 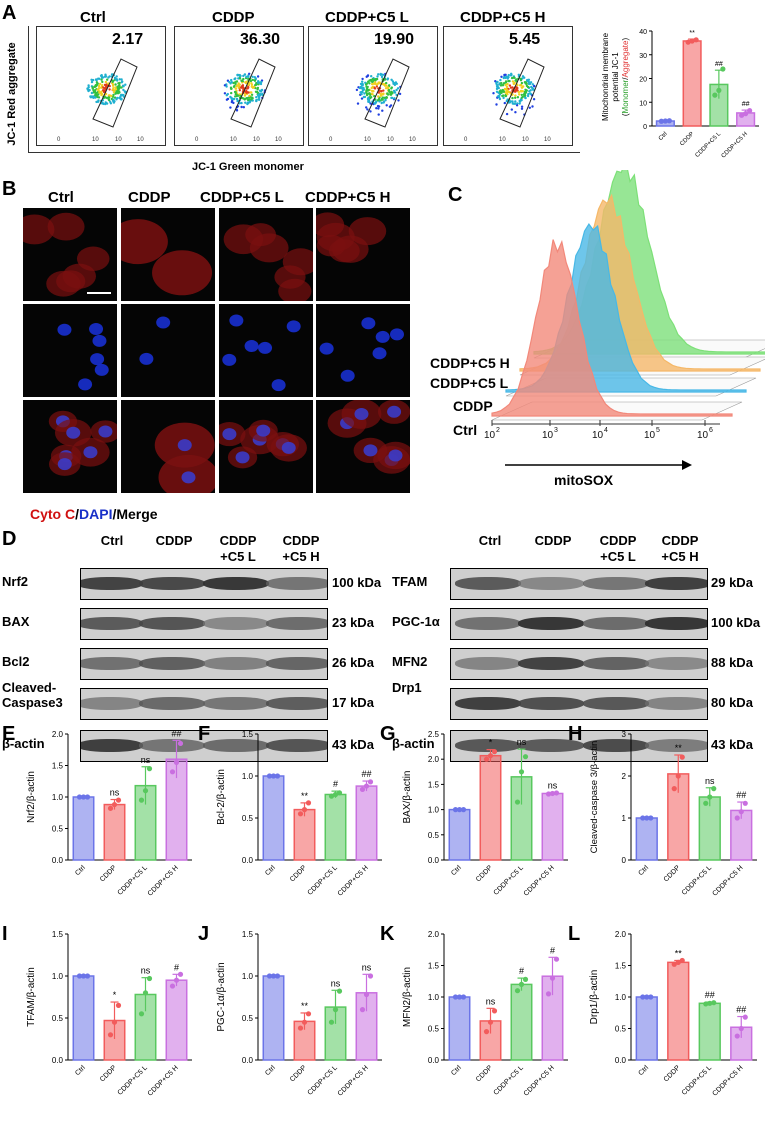 What do you see at coordinates (741, 1010) in the screenshot?
I see `sig-mark: ##` at bounding box center [741, 1010].